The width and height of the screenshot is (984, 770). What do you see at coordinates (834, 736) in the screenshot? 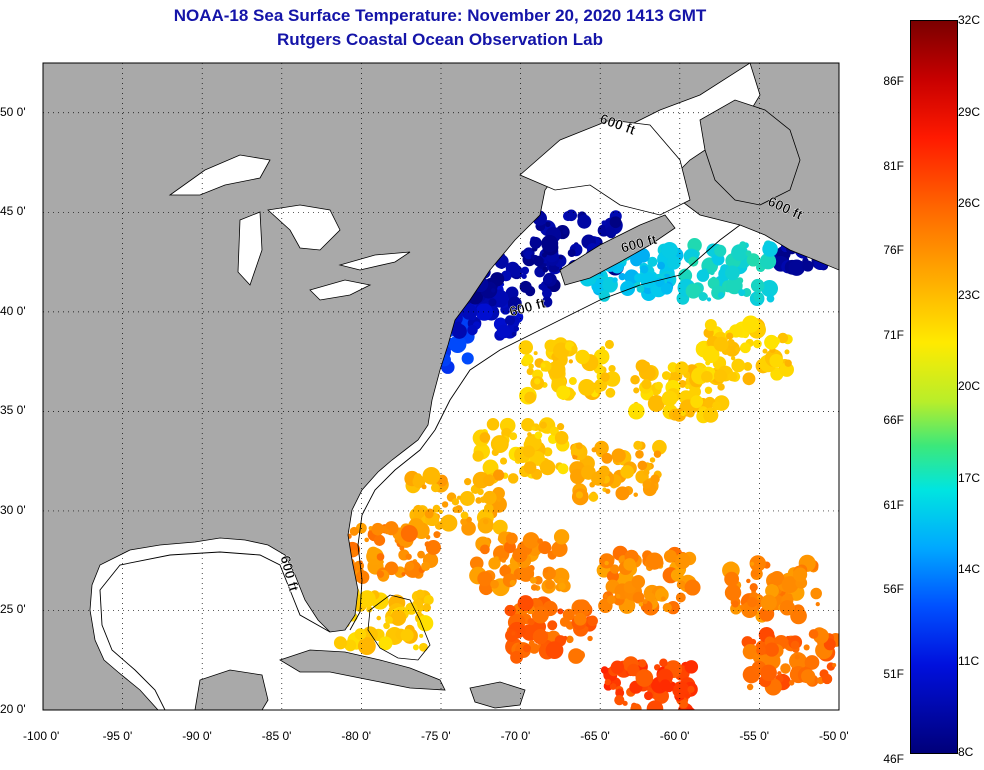
I see `longitude-tick-label: -50 0'` at bounding box center [834, 736].